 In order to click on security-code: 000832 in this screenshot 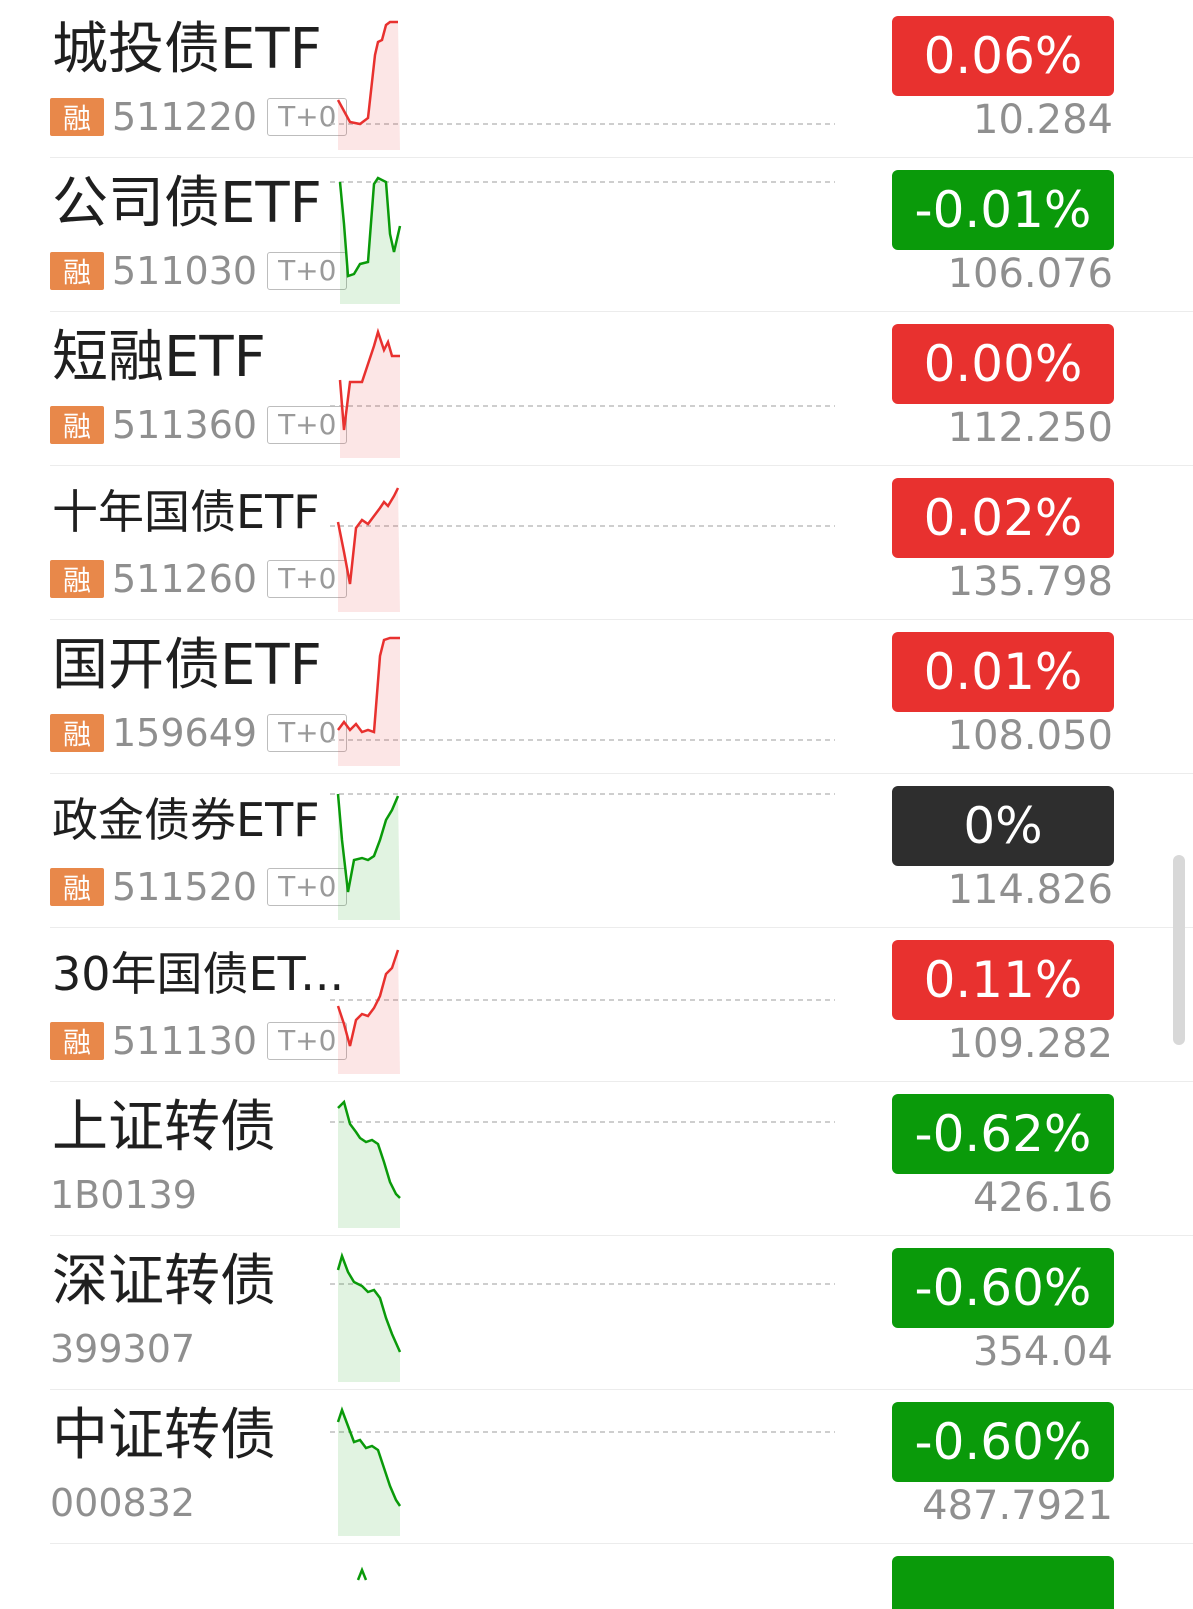, I will do `click(123, 1503)`.